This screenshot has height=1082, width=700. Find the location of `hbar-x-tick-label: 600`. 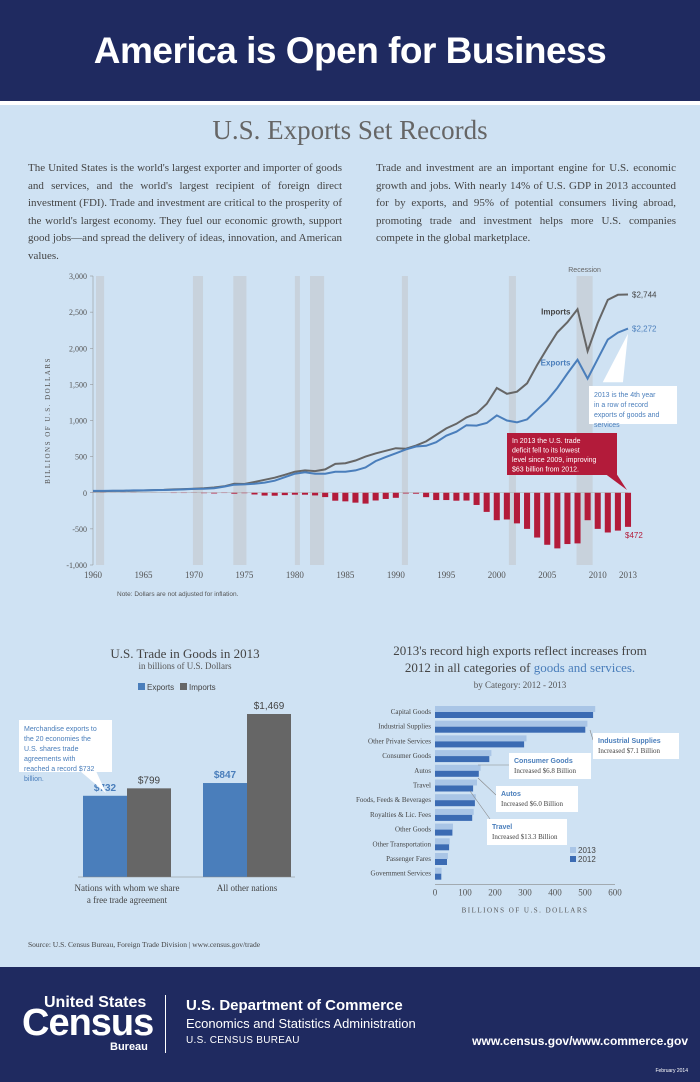

hbar-x-tick-label: 600 is located at coordinates (615, 892).